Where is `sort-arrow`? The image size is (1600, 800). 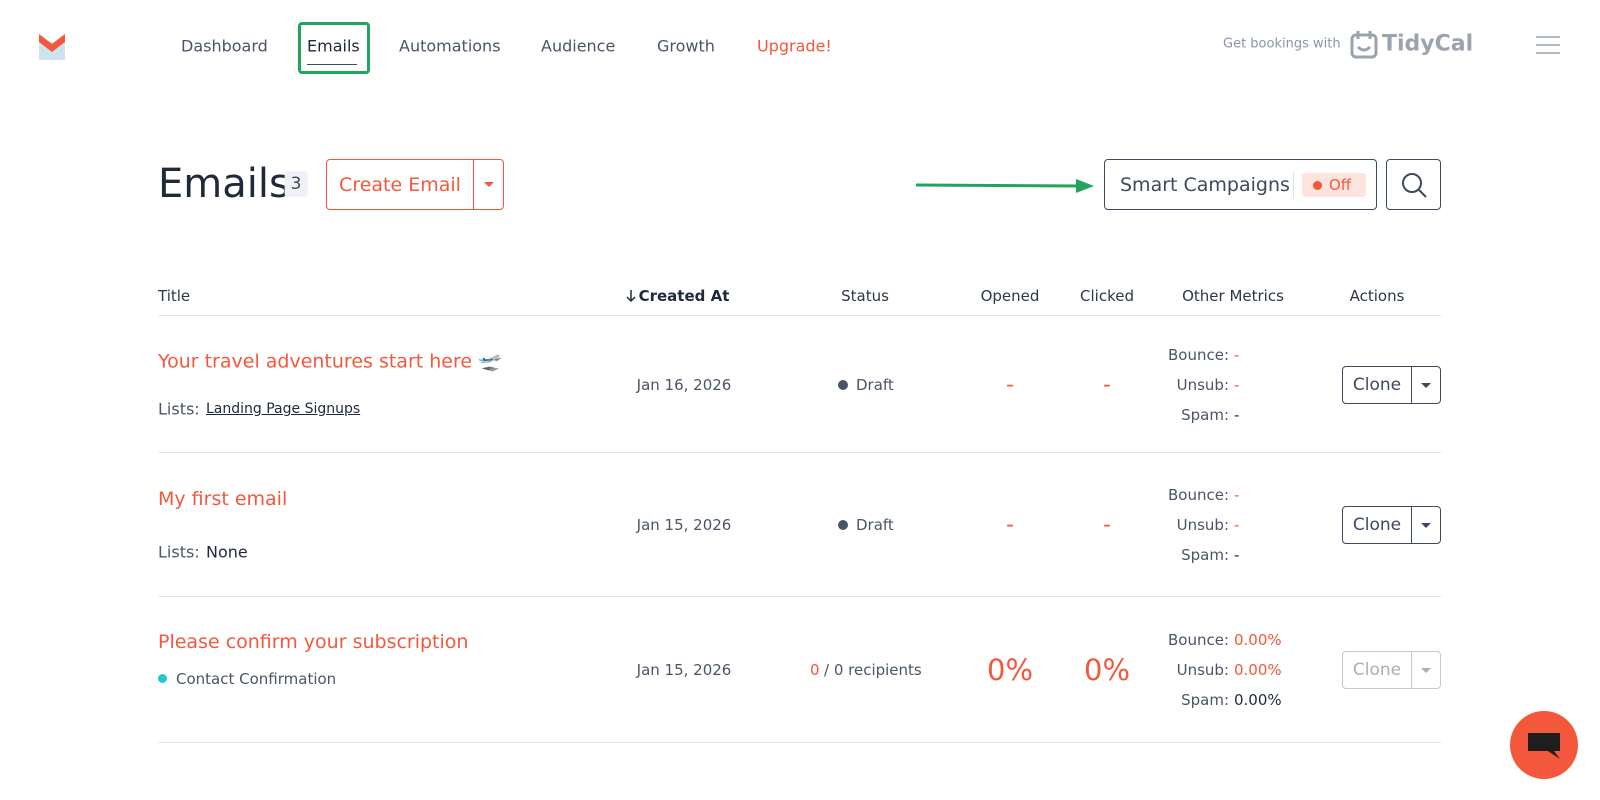 sort-arrow is located at coordinates (631, 296).